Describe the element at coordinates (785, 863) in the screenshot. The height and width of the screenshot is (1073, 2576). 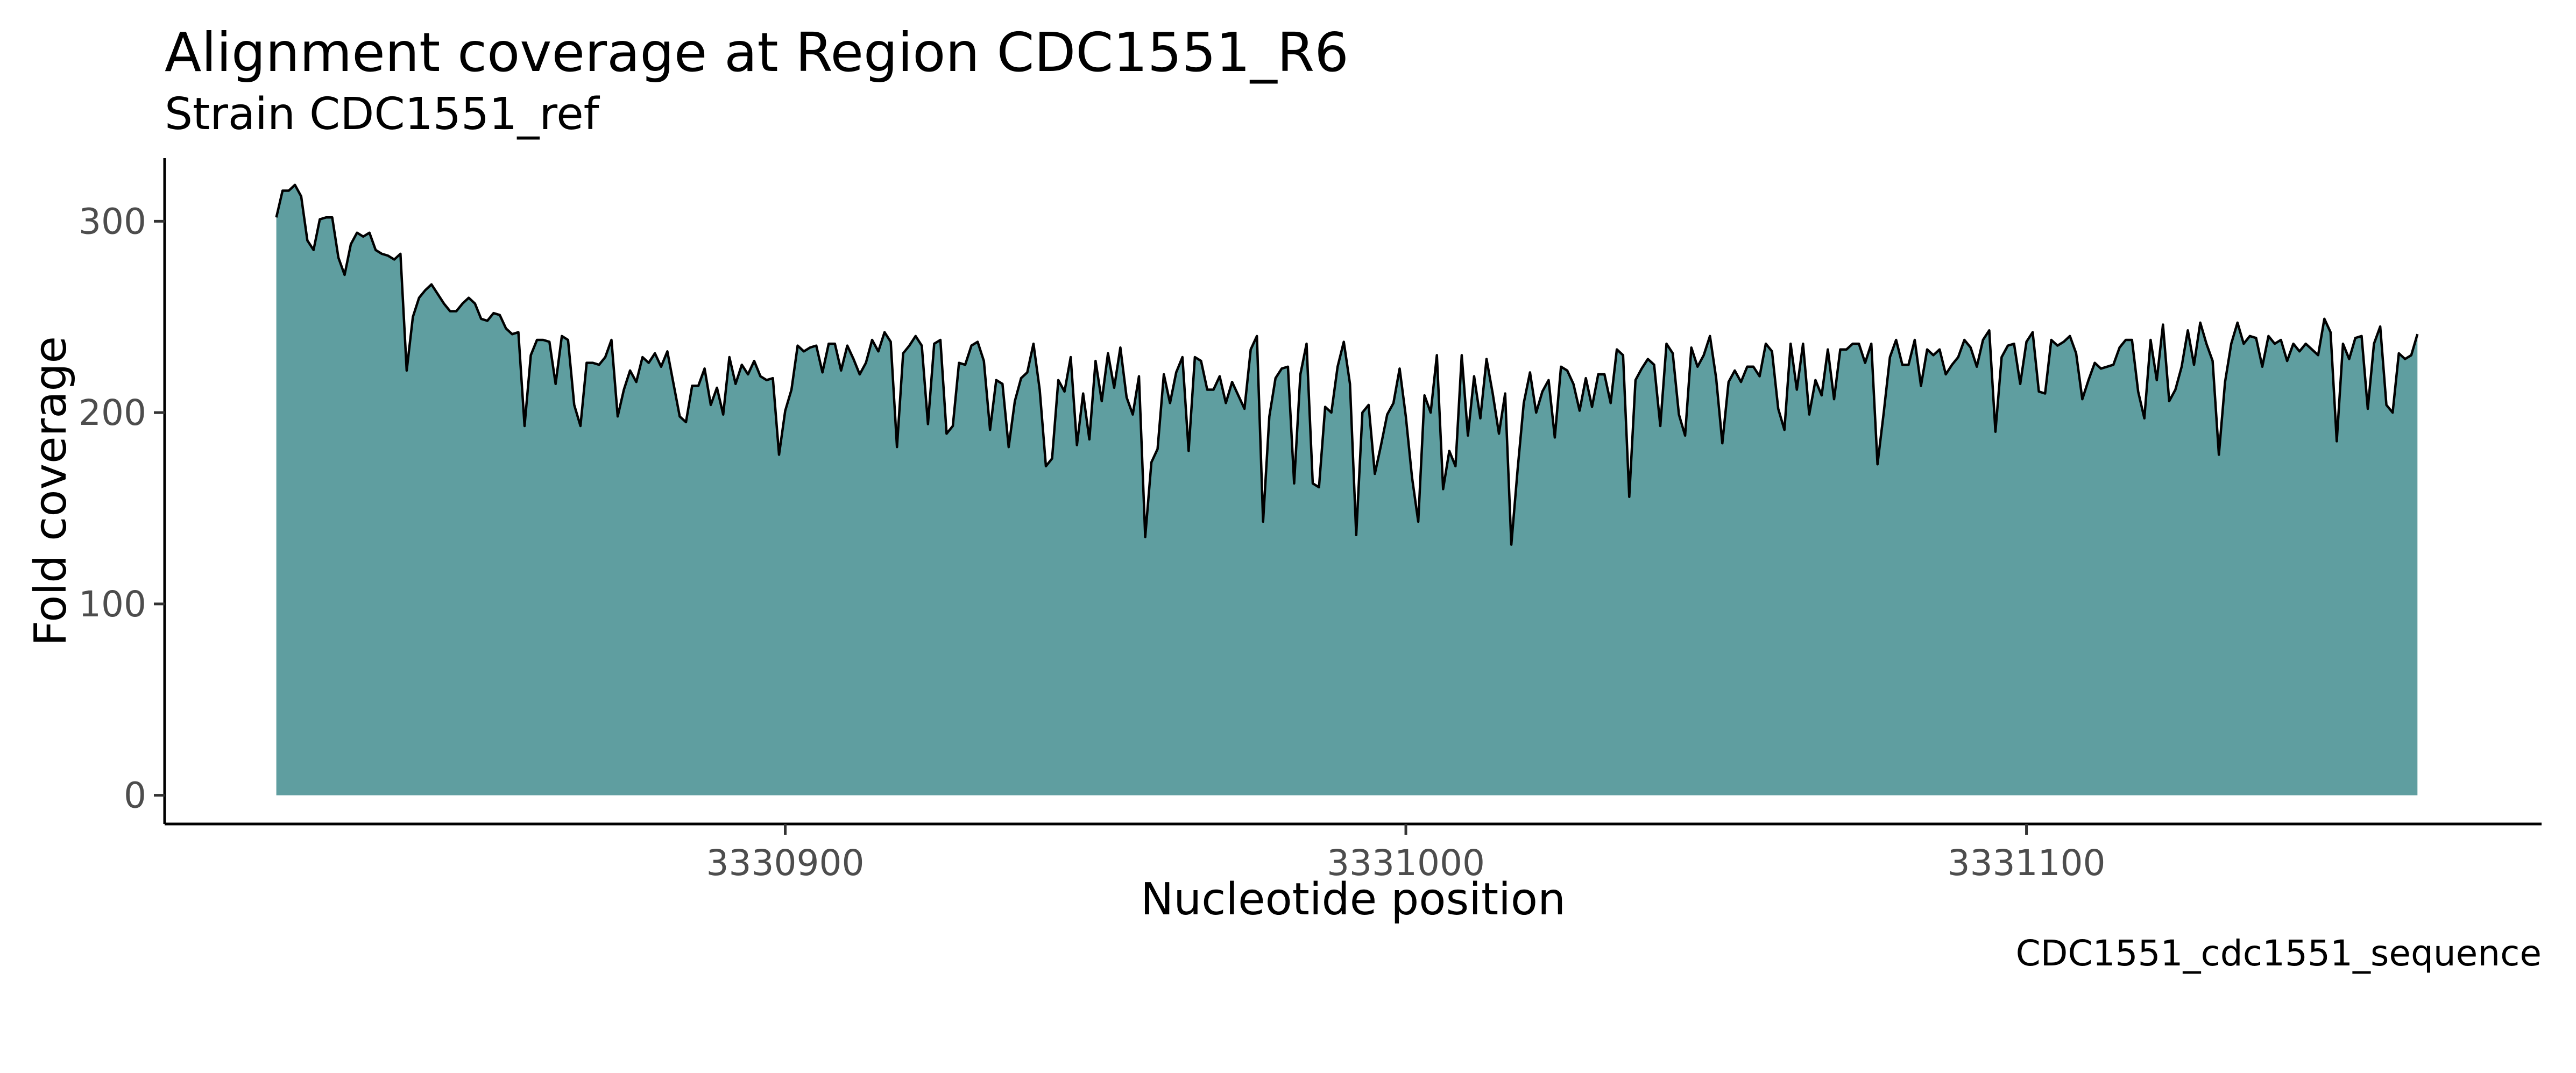
I see `x-tick-label: 3330900` at that location.